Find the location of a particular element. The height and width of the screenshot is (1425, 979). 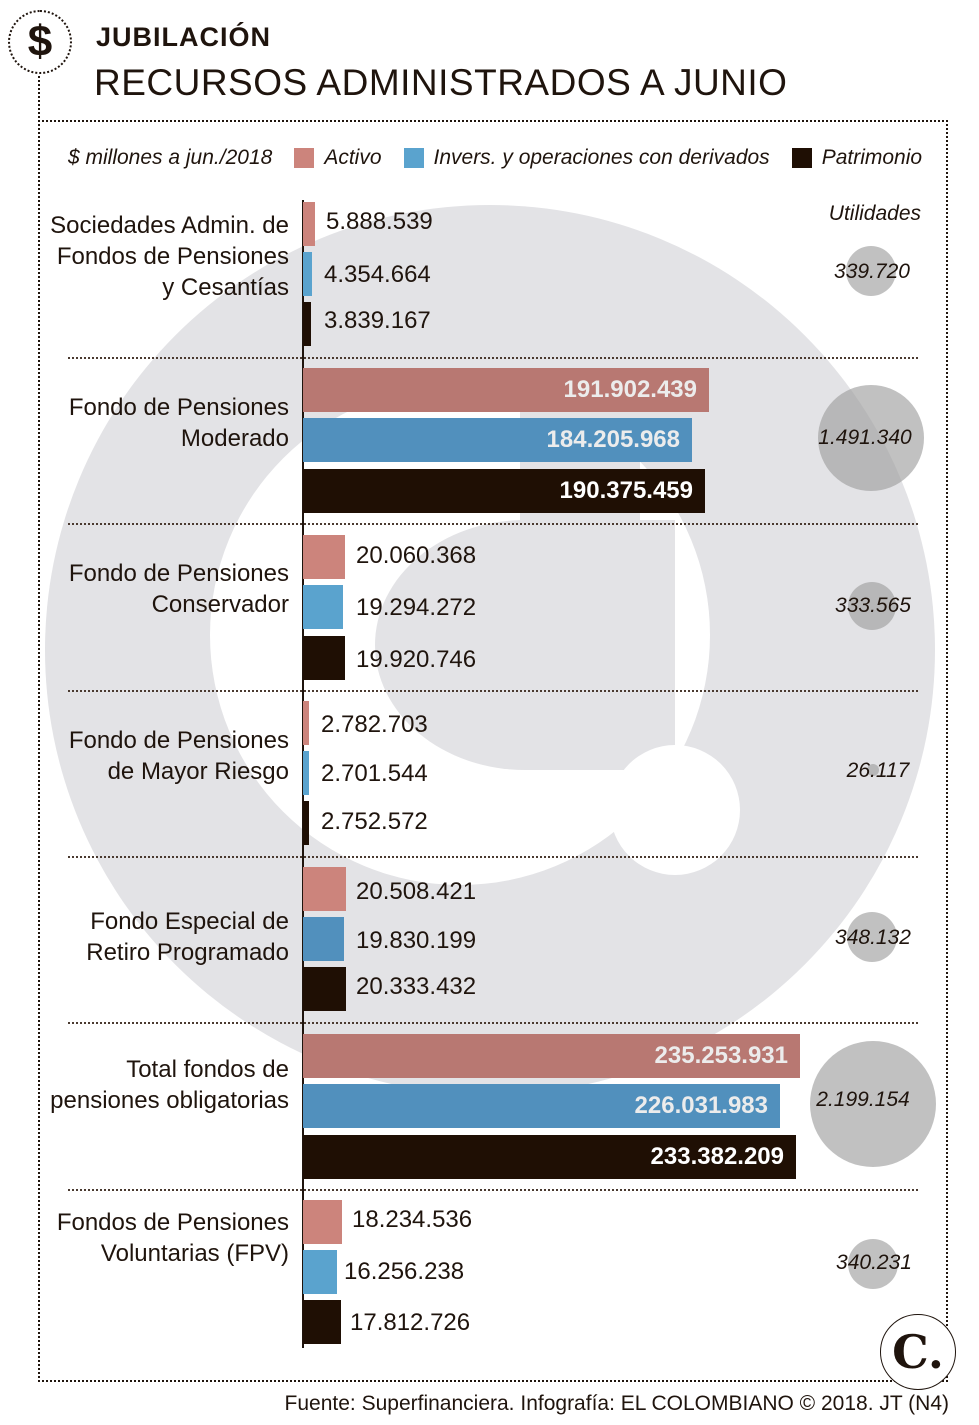

dotted-connector is located at coordinates (39, 729).